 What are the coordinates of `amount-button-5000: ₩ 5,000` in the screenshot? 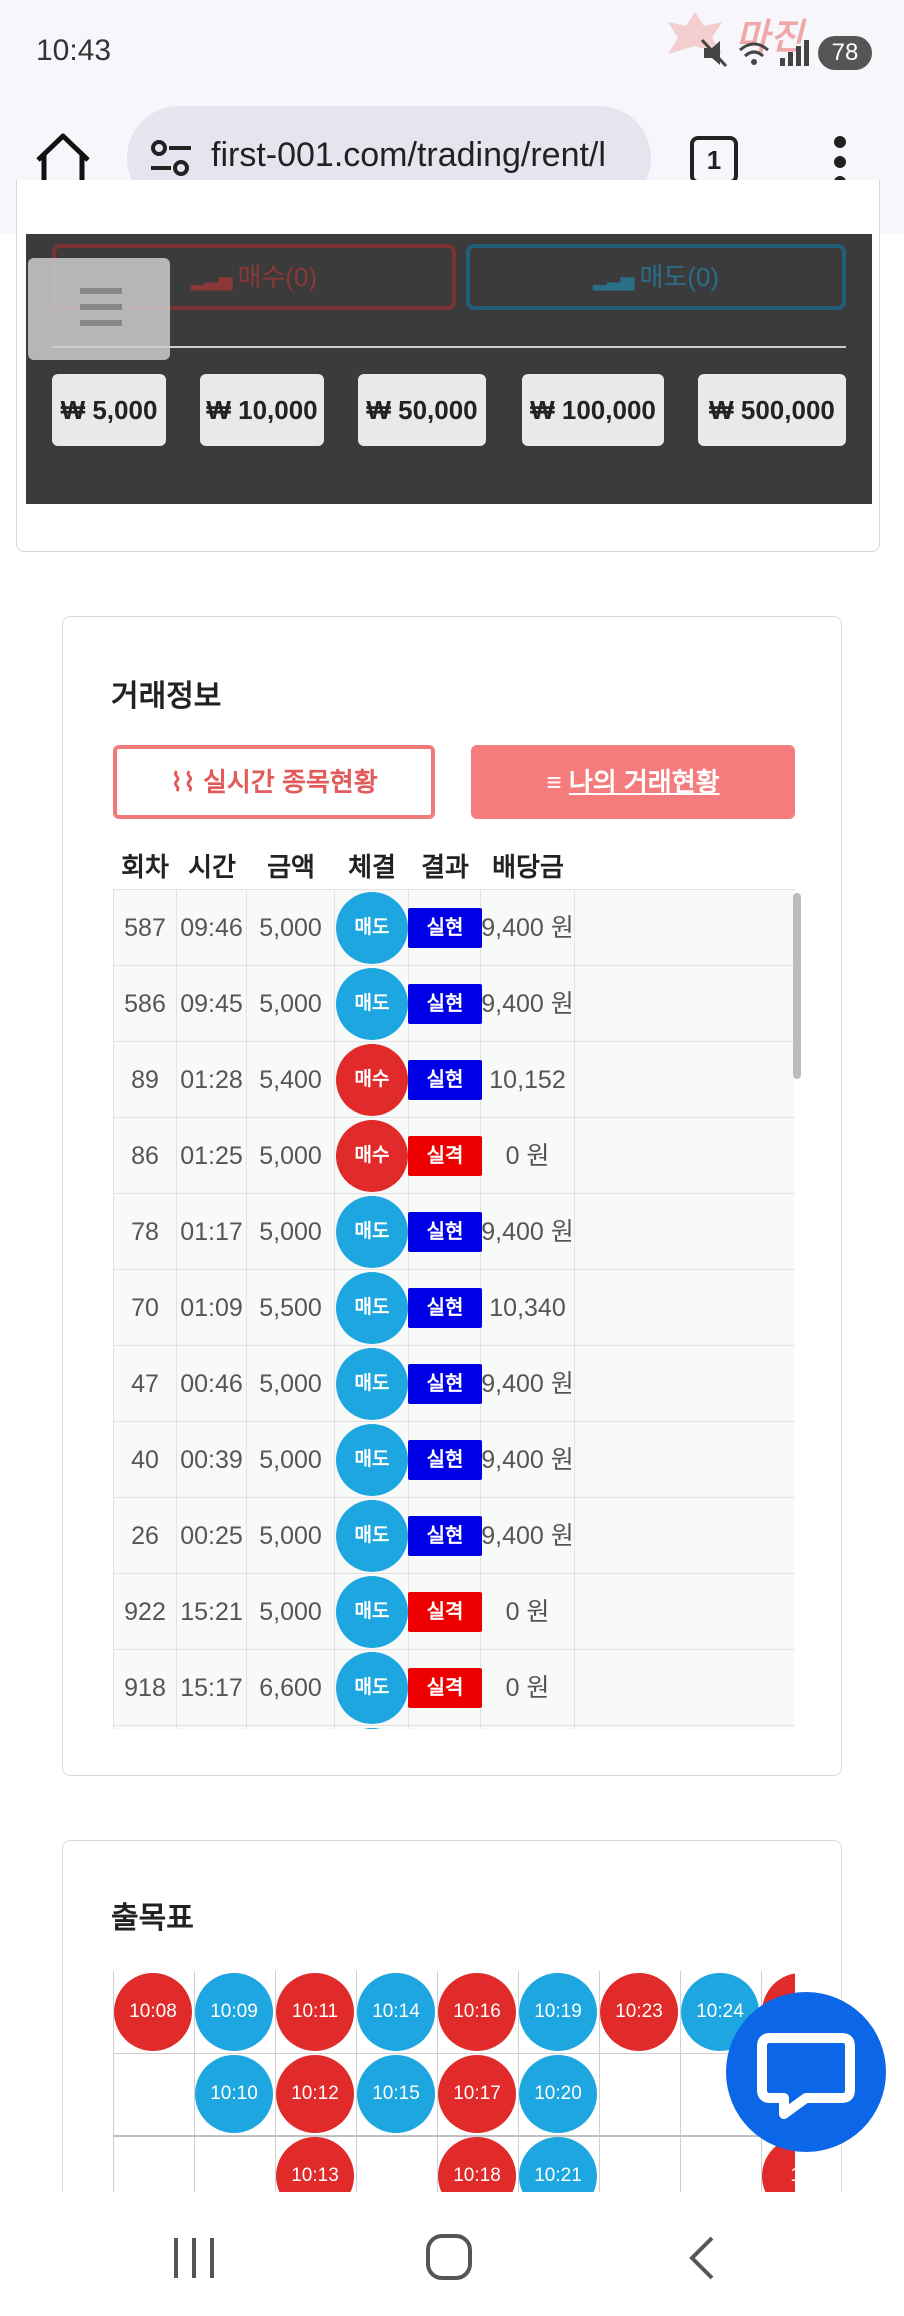 It's located at (109, 410).